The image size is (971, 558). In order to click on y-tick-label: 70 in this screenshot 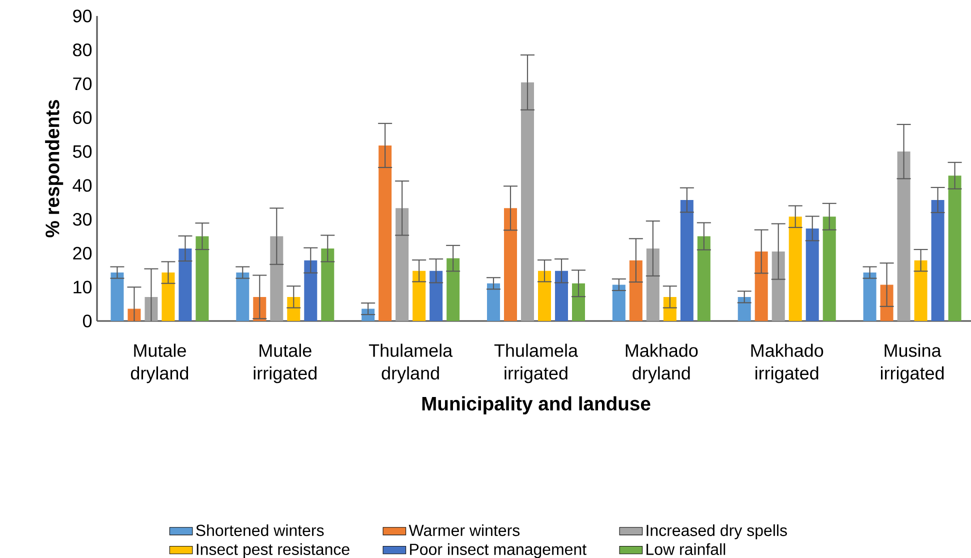, I will do `click(82, 83)`.